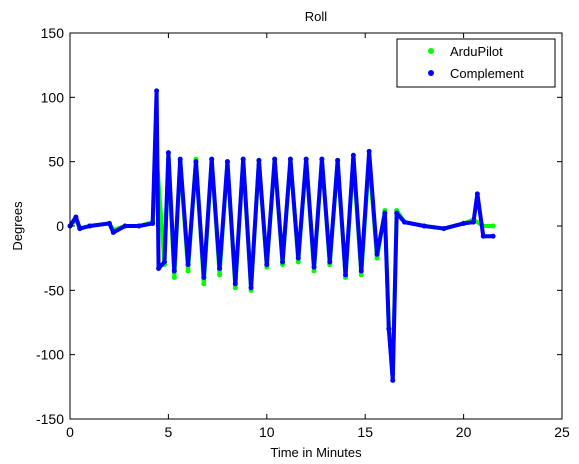 This screenshot has width=579, height=464. What do you see at coordinates (562, 432) in the screenshot?
I see `x-tick-label: 25` at bounding box center [562, 432].